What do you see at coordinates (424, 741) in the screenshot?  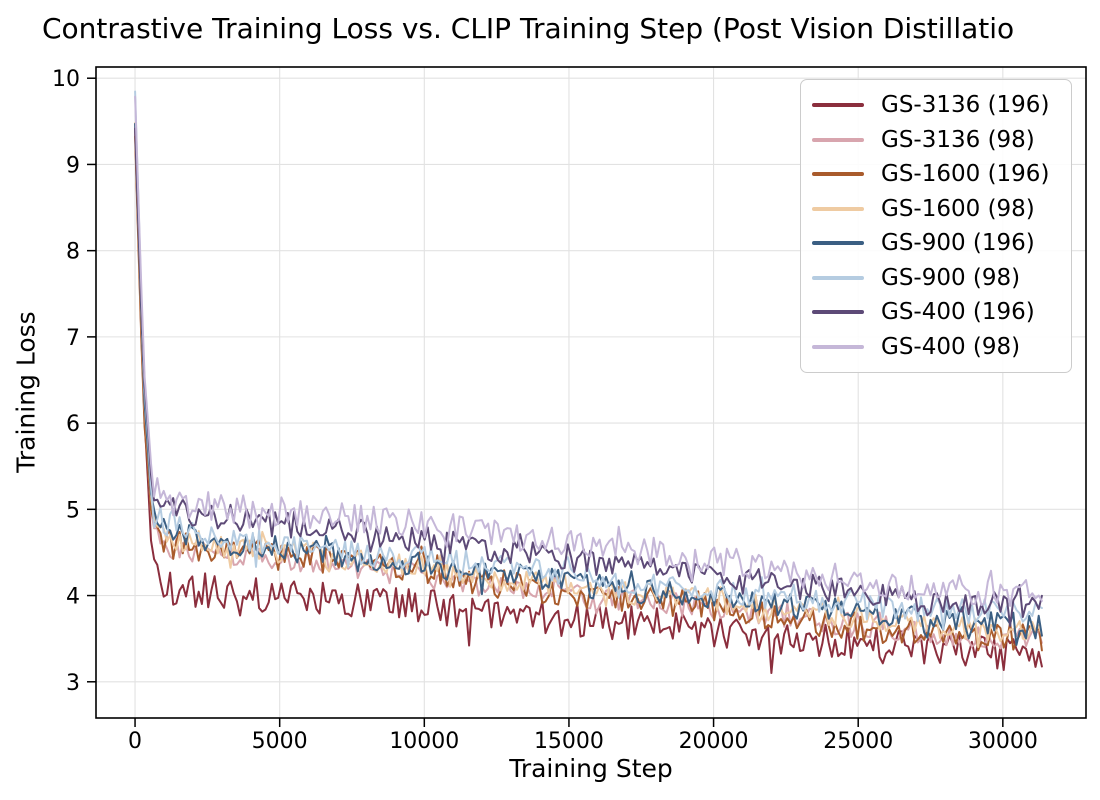 I see `x-tick-label: 10000` at bounding box center [424, 741].